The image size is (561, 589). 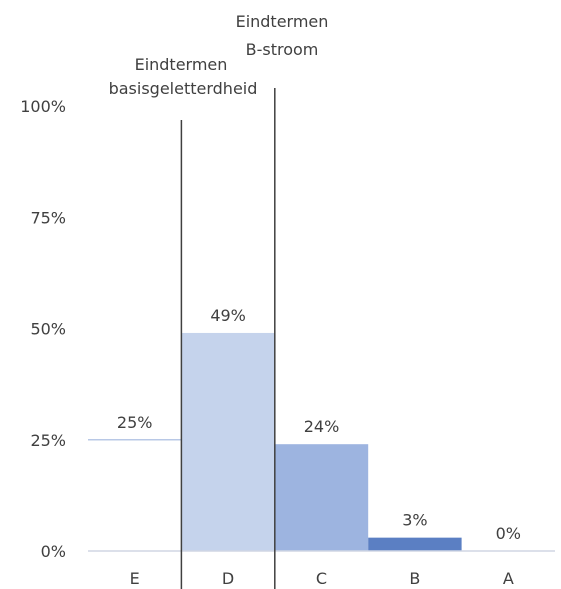 I want to click on data-label: 3%, so click(x=414, y=520).